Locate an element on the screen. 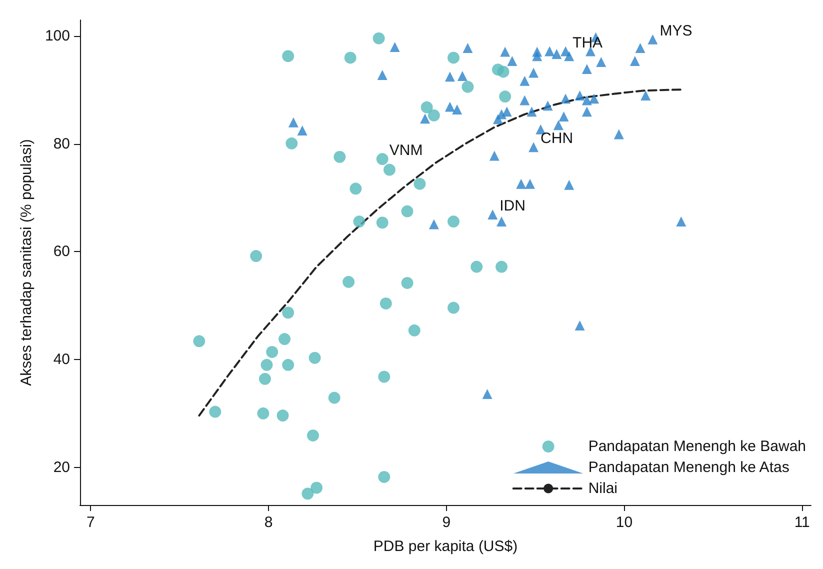 This screenshot has height=569, width=823. x-tick-label: 10 is located at coordinates (624, 522).